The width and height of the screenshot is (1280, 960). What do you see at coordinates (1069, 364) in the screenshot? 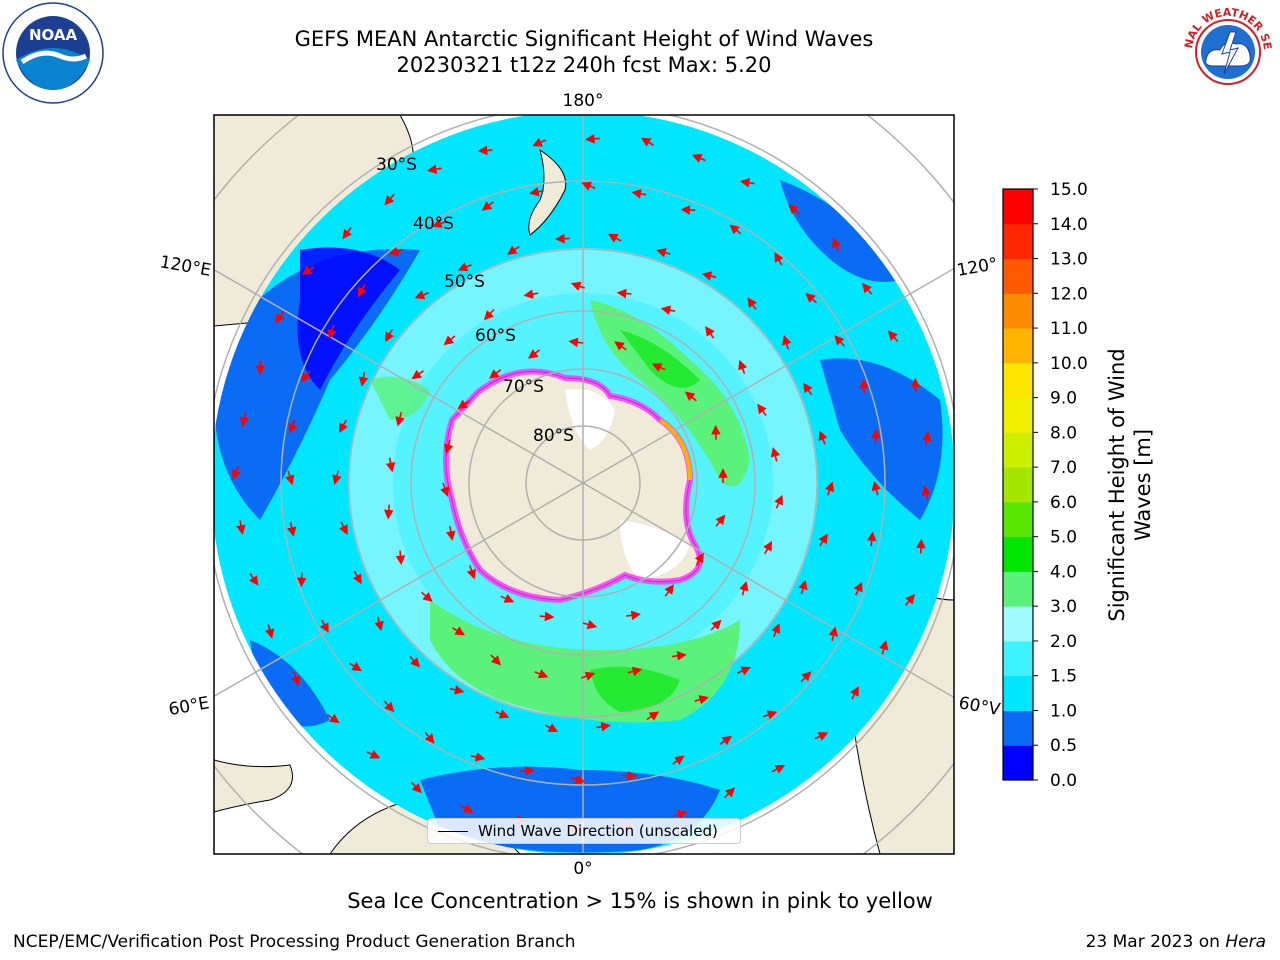
I see `colorbar-tick-label: 10.0` at bounding box center [1069, 364].